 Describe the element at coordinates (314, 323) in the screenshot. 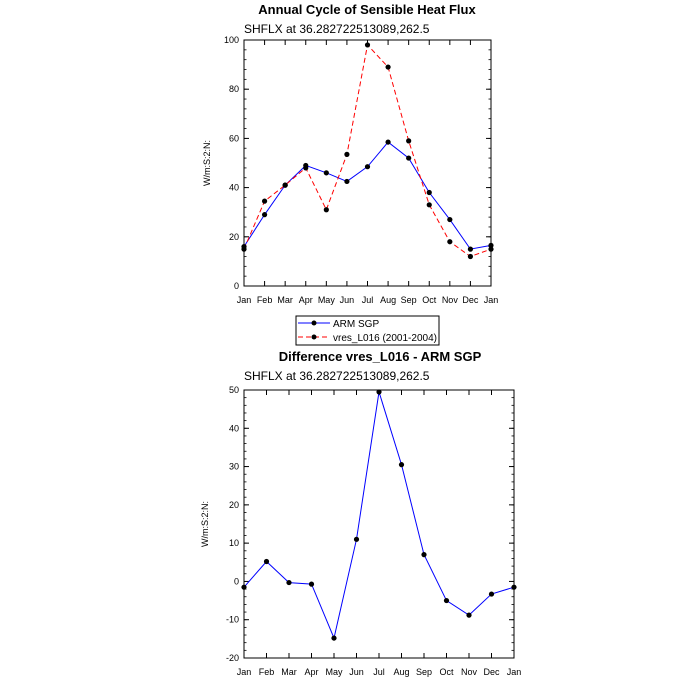

I see `legend-marker-arm-sgp` at that location.